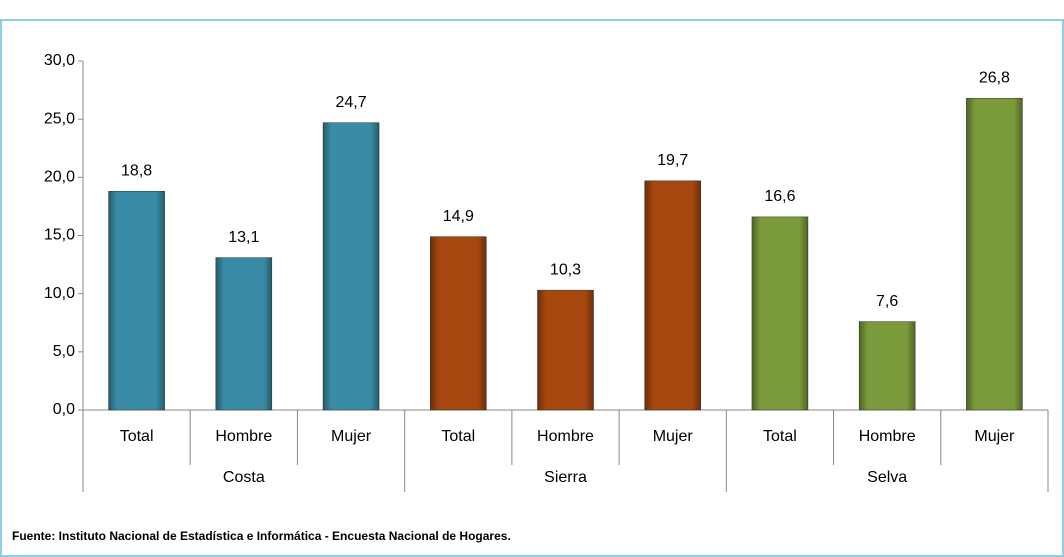  Describe the element at coordinates (243, 237) in the screenshot. I see `value-label: 13,1` at that location.